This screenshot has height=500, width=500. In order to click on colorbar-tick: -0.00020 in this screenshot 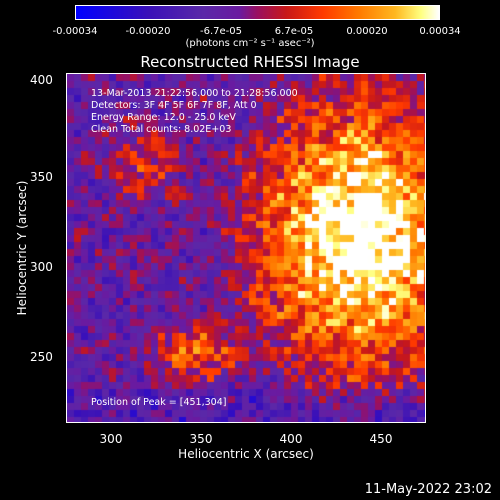, I will do `click(148, 31)`.